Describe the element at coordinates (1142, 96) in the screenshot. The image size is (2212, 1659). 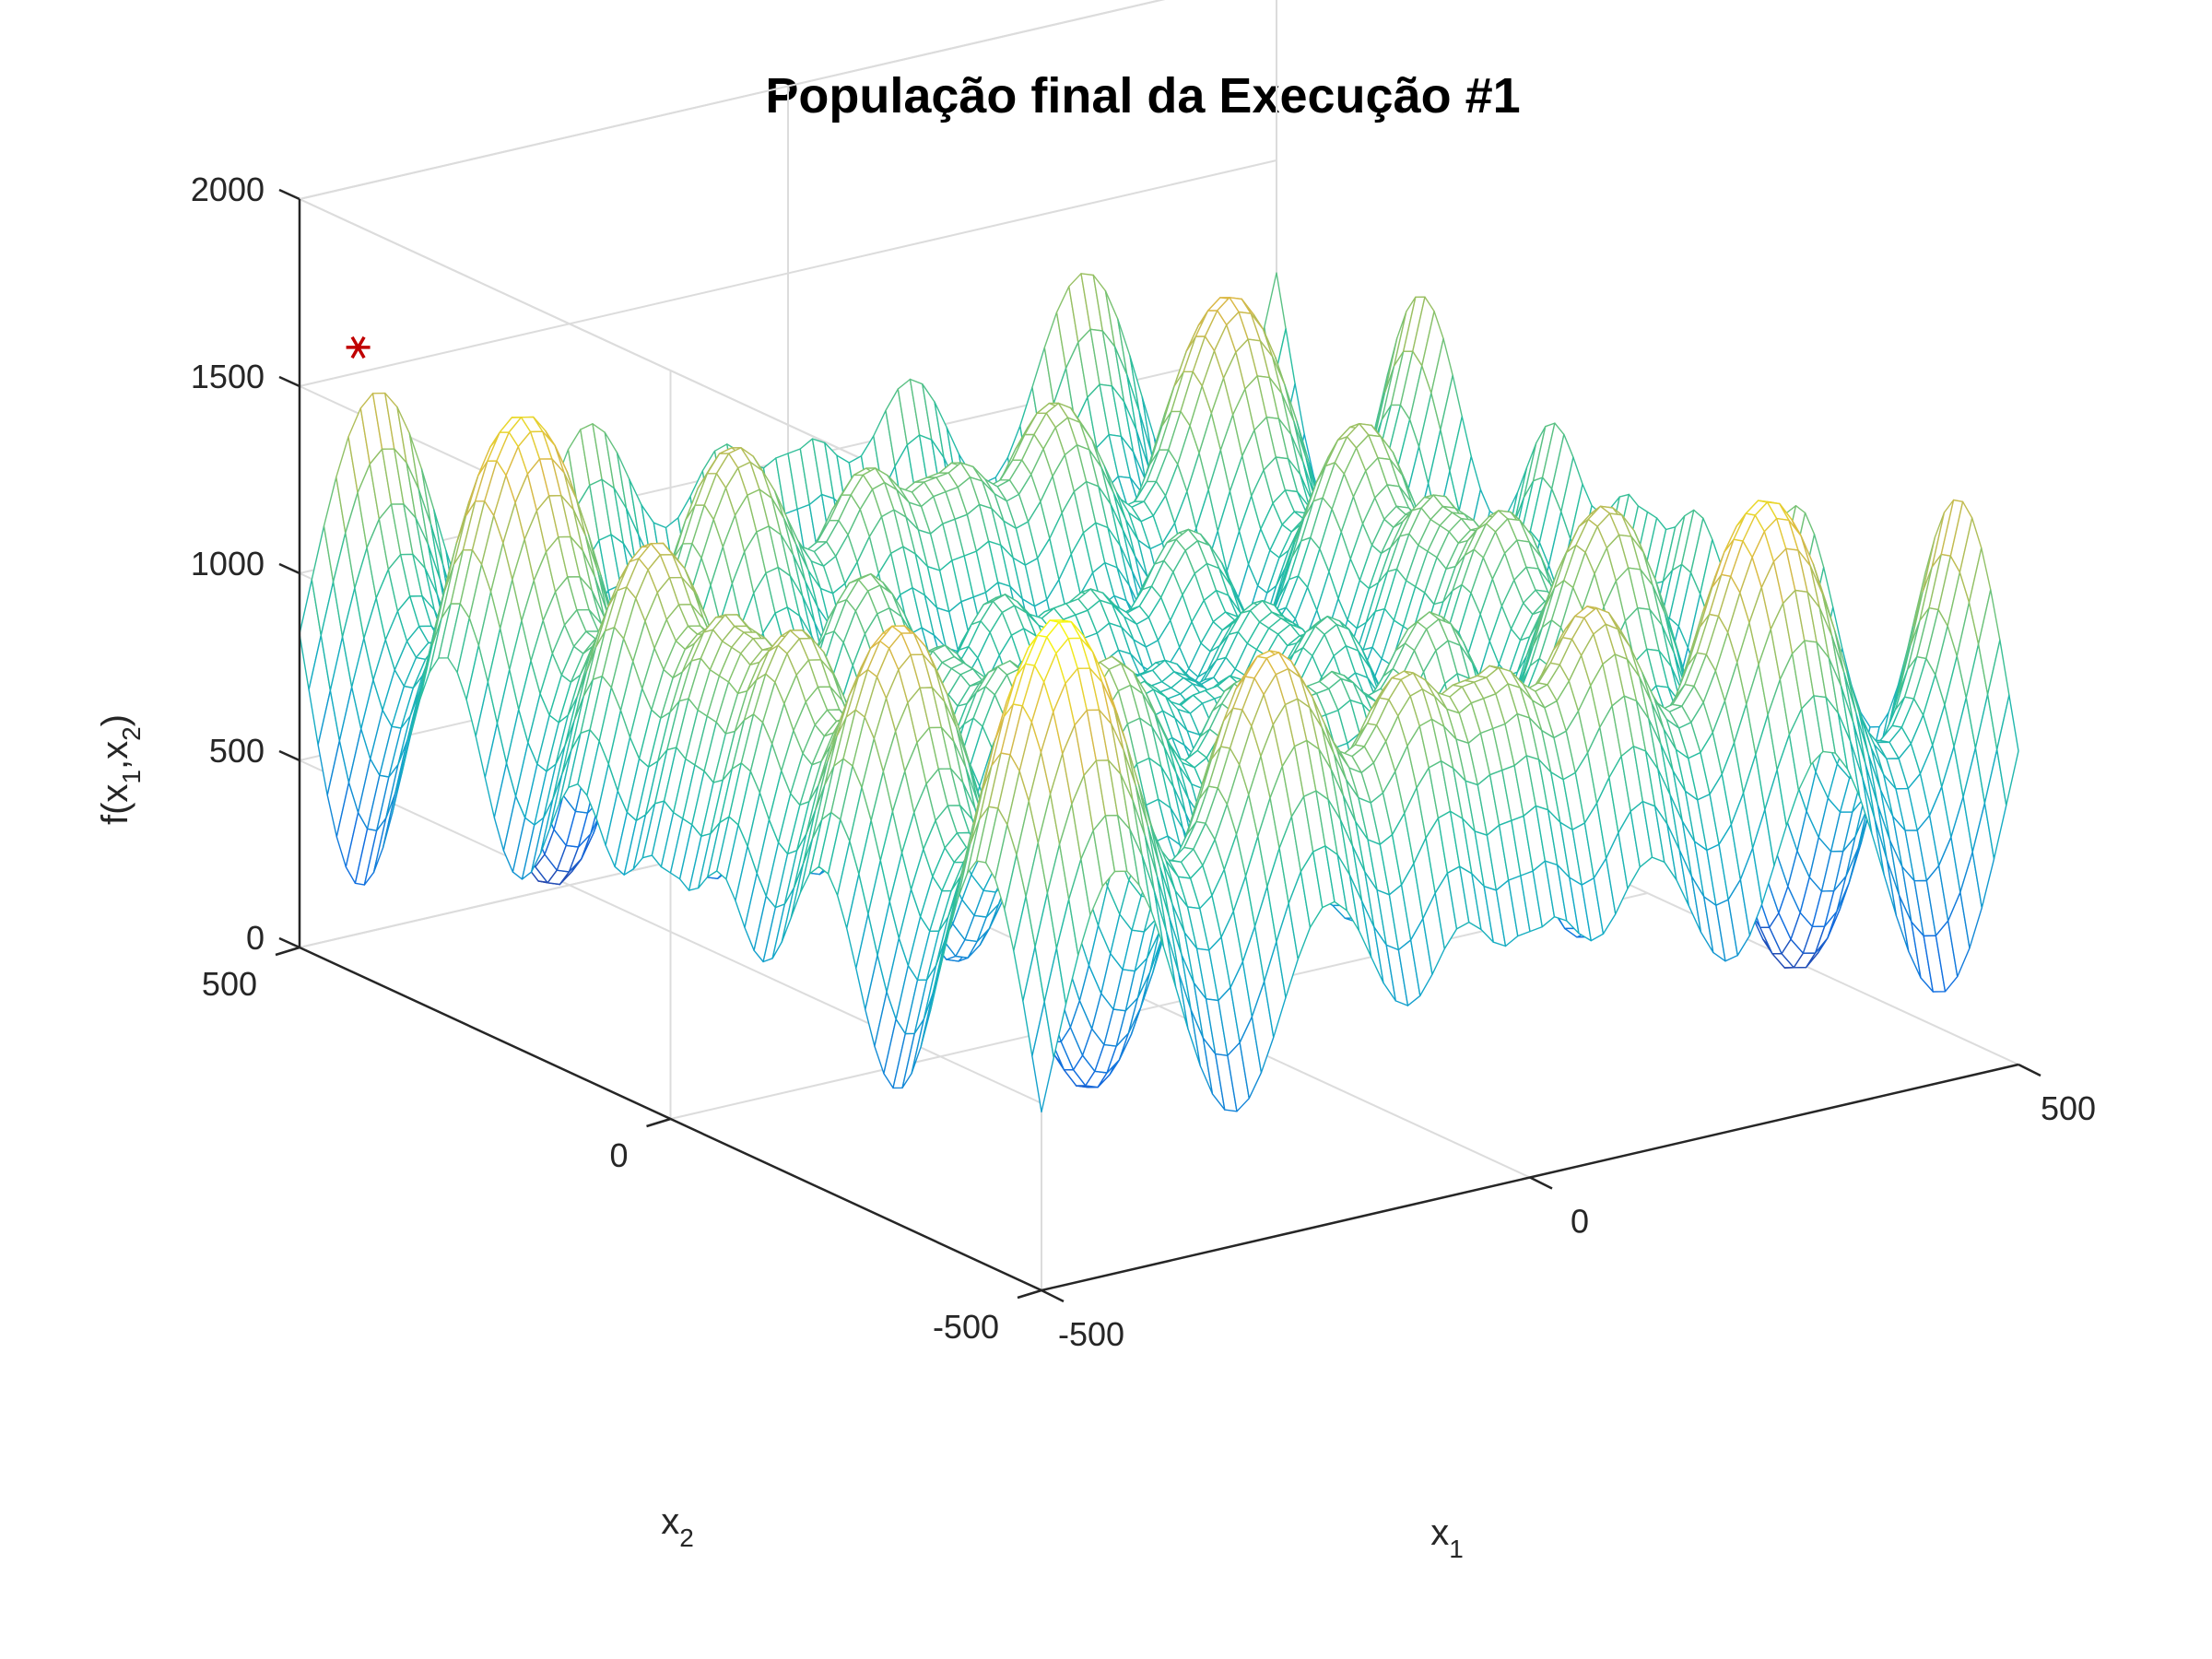
I see `chart-title: População final da Execução #1` at that location.